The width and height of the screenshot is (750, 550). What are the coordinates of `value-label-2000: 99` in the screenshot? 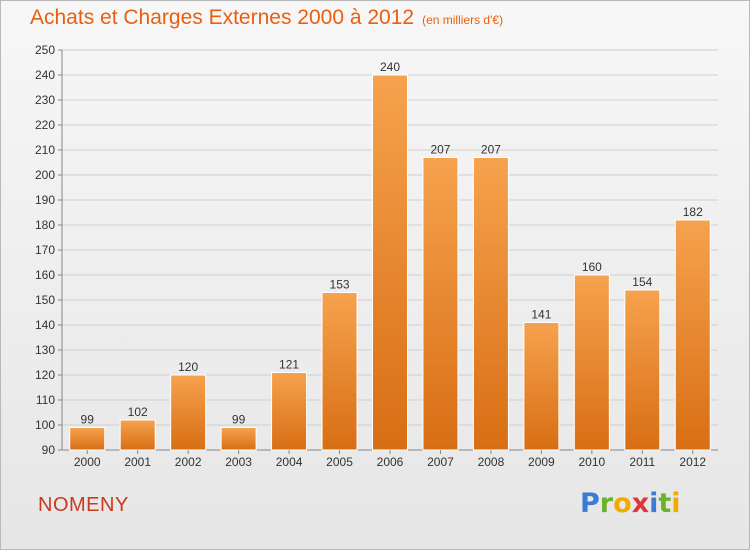 It's located at (88, 420).